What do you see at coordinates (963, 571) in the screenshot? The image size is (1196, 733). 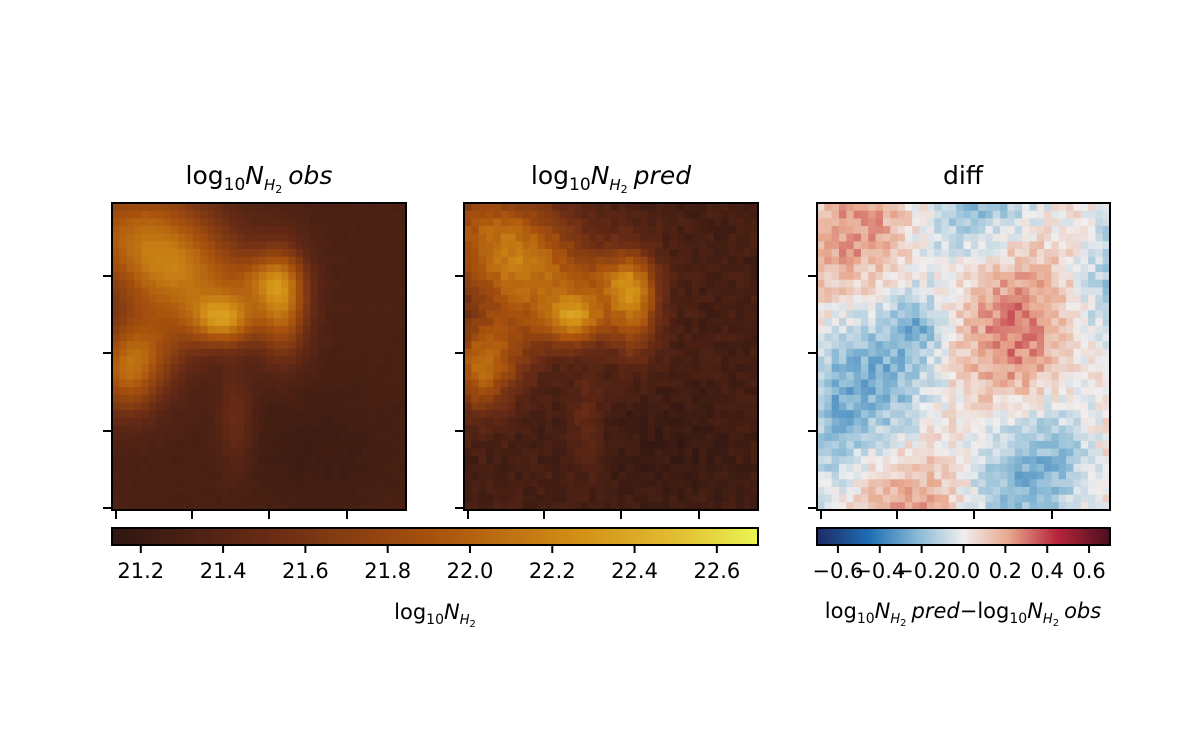 I see `colorbar-tick-label: 0.0` at bounding box center [963, 571].